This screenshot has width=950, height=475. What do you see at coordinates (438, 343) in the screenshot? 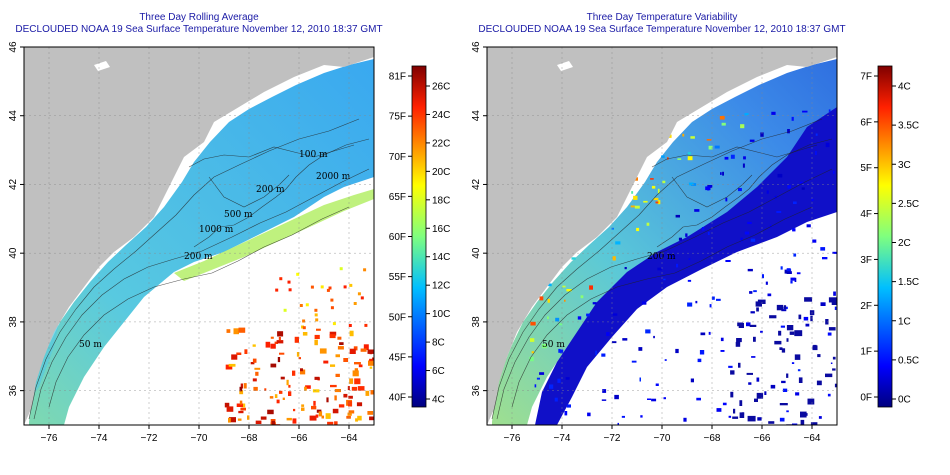
I see `colorbar-celsius-label: 8C` at bounding box center [438, 343].